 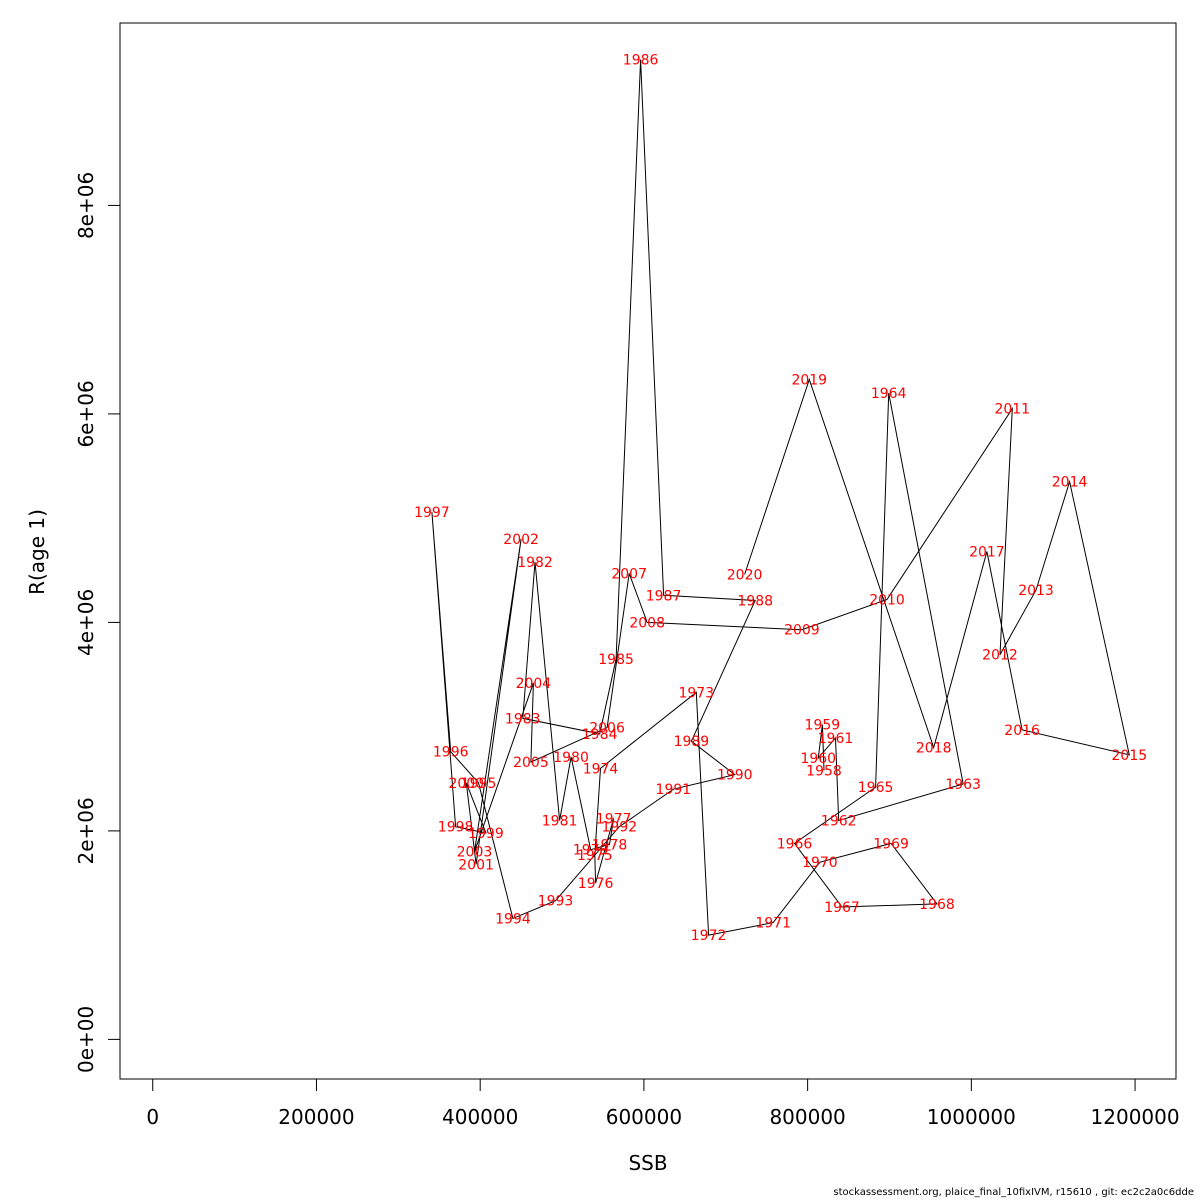 What do you see at coordinates (432, 513) in the screenshot?
I see `point-label: 1997` at bounding box center [432, 513].